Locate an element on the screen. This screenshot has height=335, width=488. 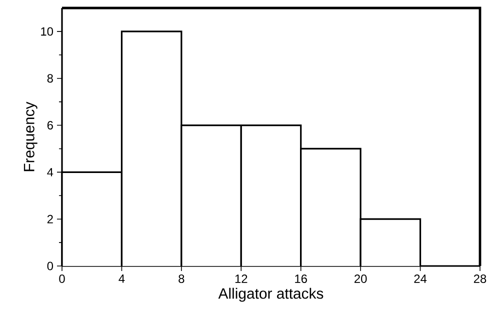
x-tick-label: 24 is located at coordinates (420, 278).